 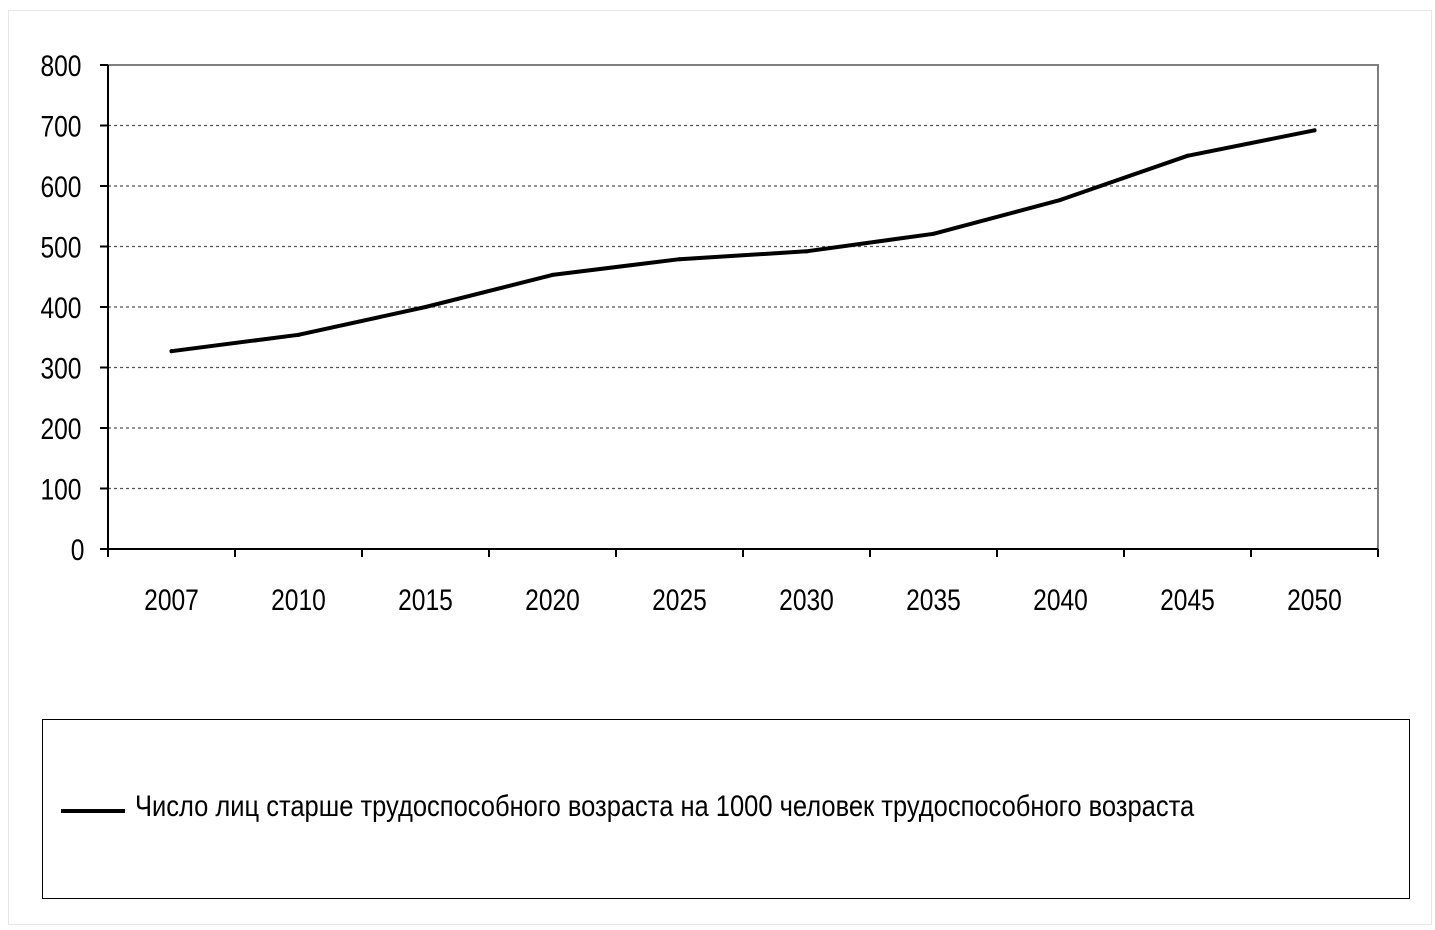 I want to click on y-tick-label: 200, so click(x=60, y=429).